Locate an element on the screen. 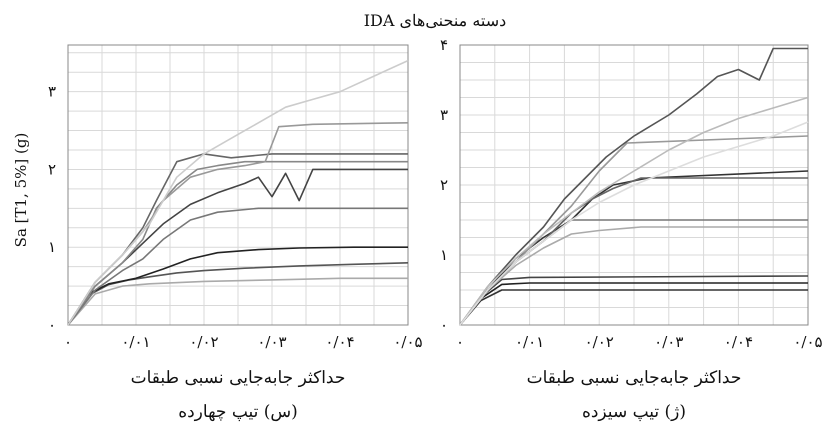  y-tick-label: ۴ is located at coordinates (444, 45).